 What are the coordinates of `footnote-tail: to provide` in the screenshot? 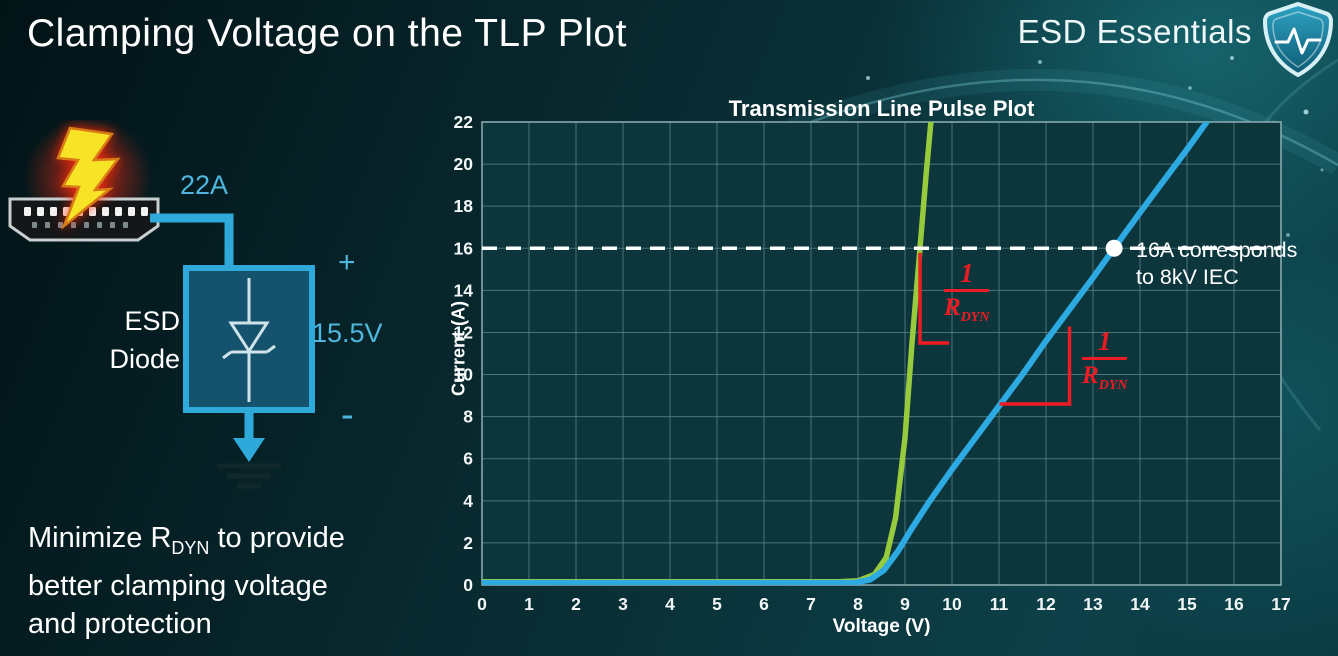 It's located at (277, 538).